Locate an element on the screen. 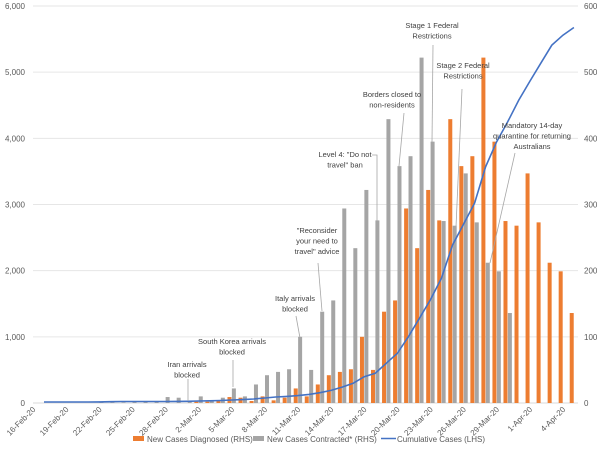 The image size is (600, 459). x-tick-label: 23-Mar-20 is located at coordinates (418, 421).